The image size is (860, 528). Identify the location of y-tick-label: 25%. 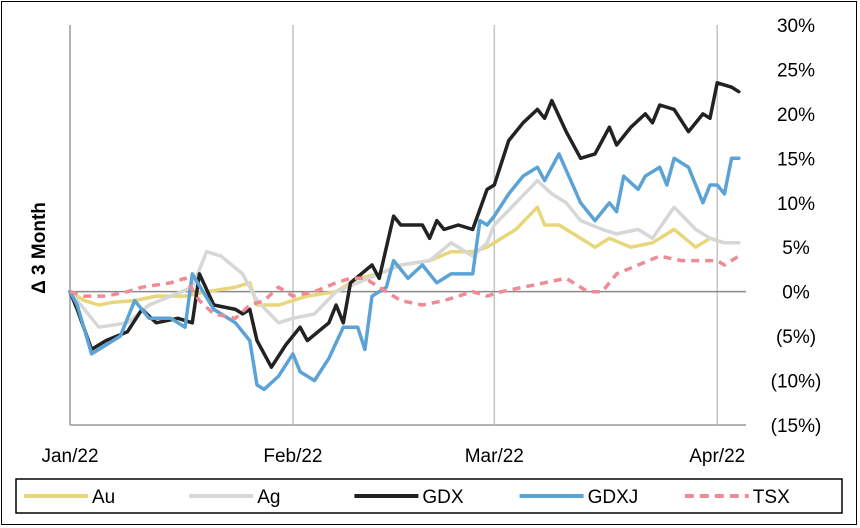
(796, 70).